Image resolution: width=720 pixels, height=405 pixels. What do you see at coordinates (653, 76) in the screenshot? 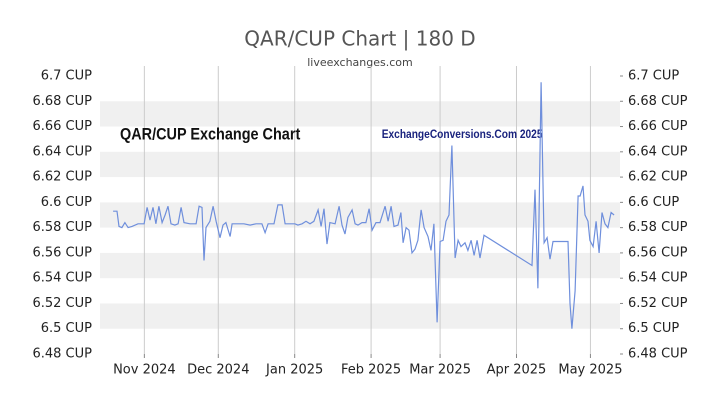
I see `y2-tick-label: 6.7 CUP` at bounding box center [653, 76].